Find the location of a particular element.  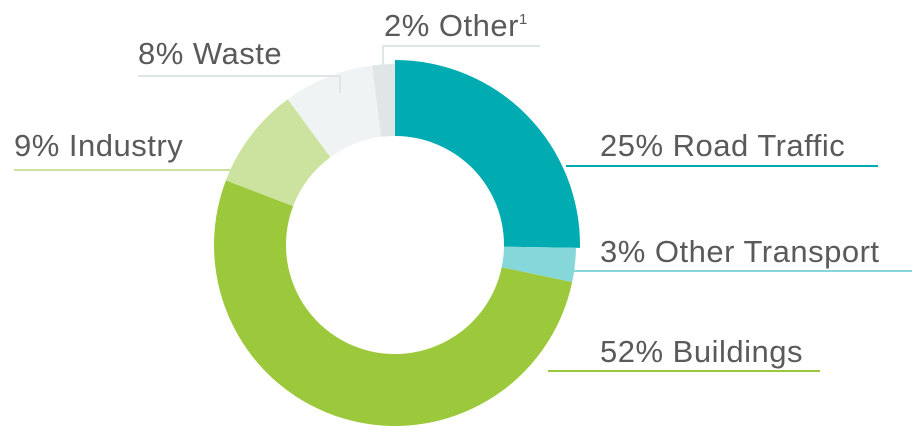

label-other-superscript: 1 is located at coordinates (523, 19).